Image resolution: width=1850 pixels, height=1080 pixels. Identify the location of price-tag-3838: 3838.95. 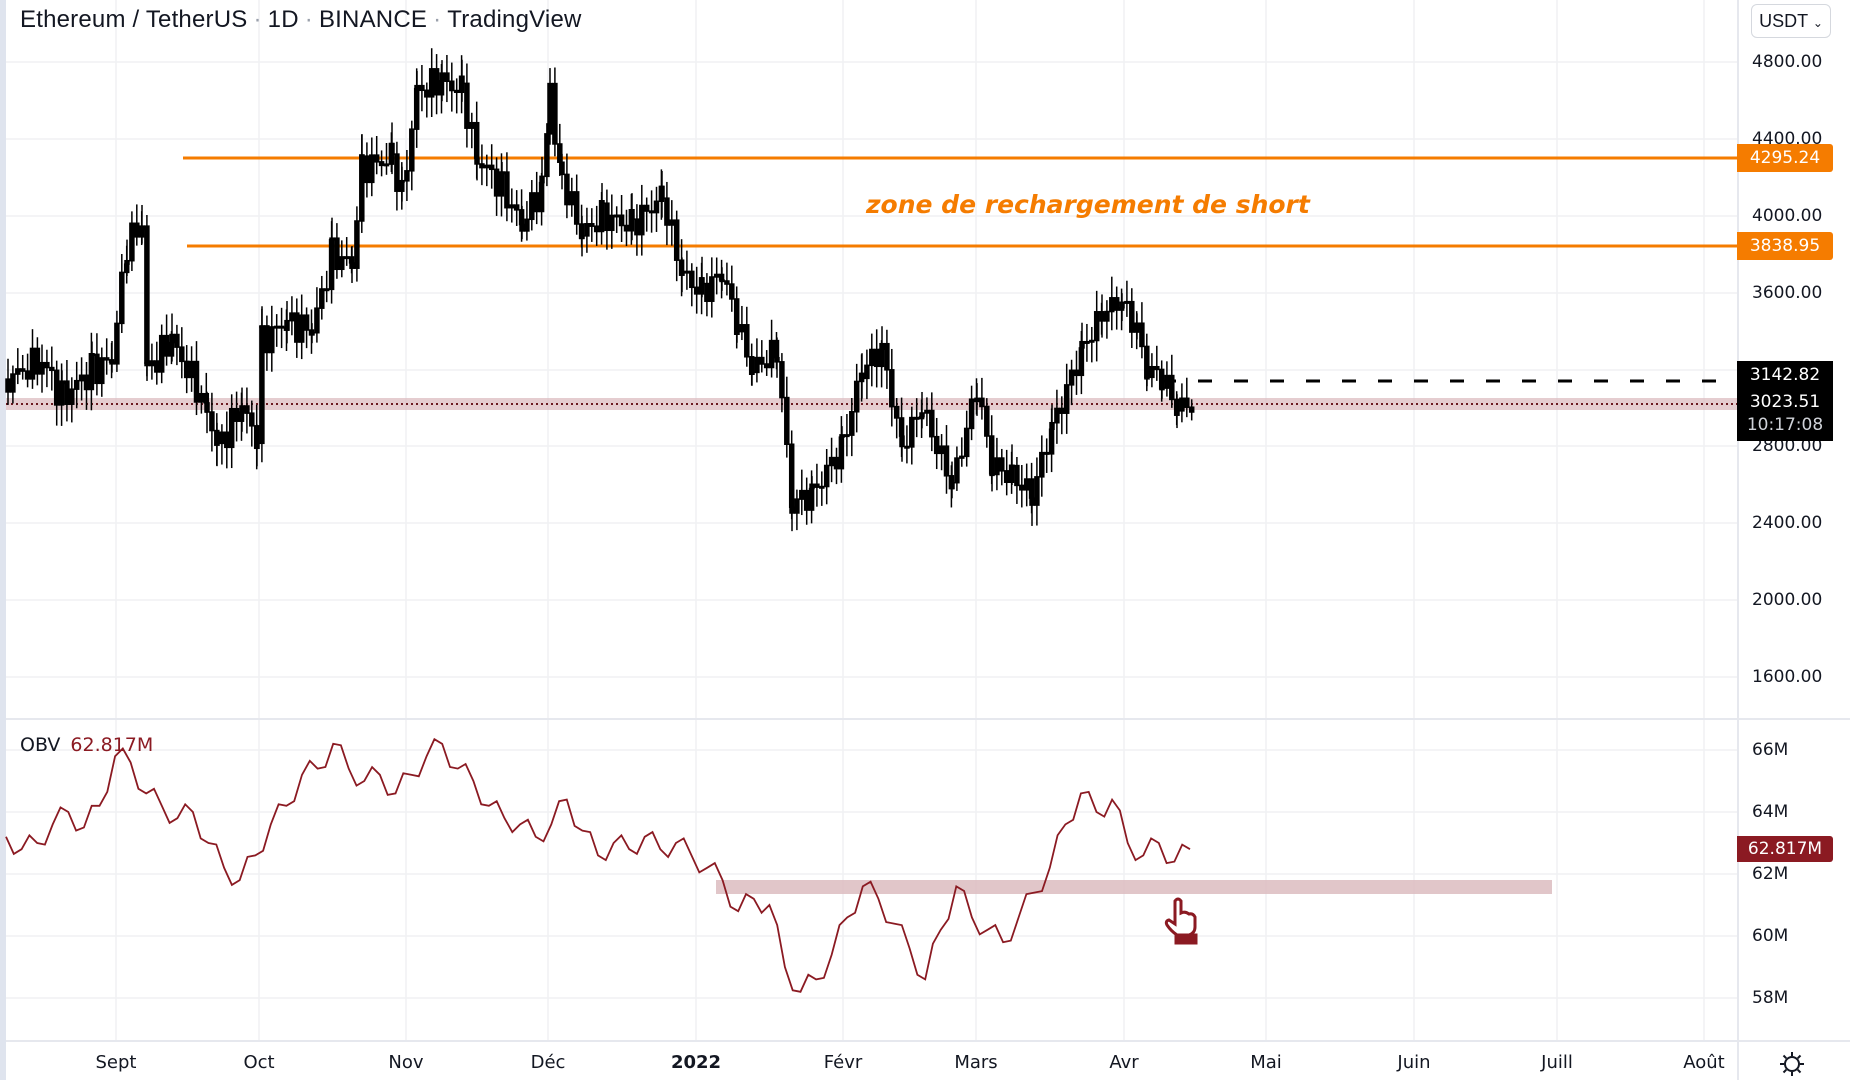
(1785, 246).